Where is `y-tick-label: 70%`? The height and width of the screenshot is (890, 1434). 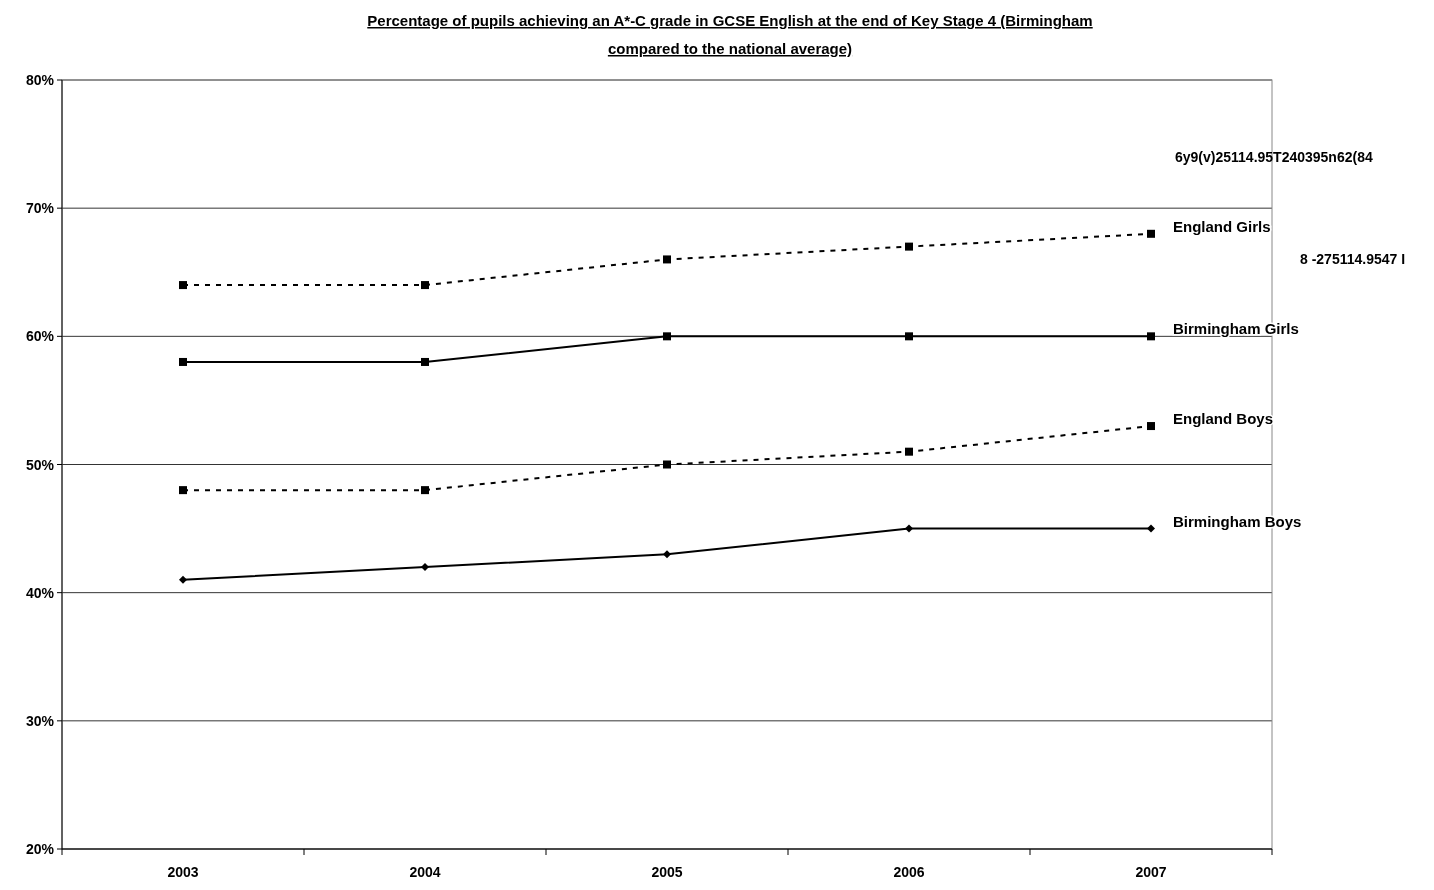
y-tick-label: 70% is located at coordinates (40, 208).